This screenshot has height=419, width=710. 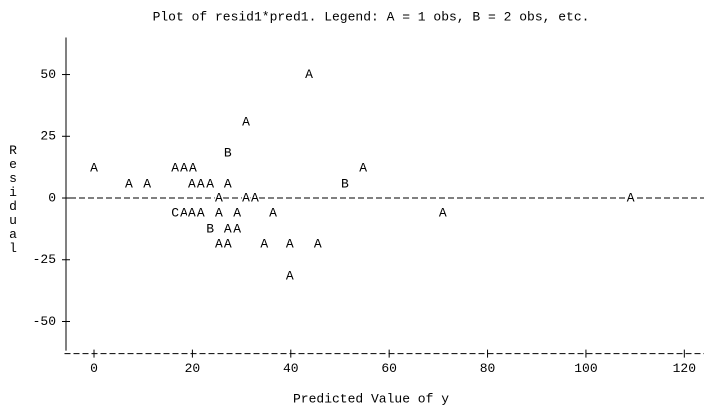 I want to click on point-symbol: C, so click(x=175, y=213).